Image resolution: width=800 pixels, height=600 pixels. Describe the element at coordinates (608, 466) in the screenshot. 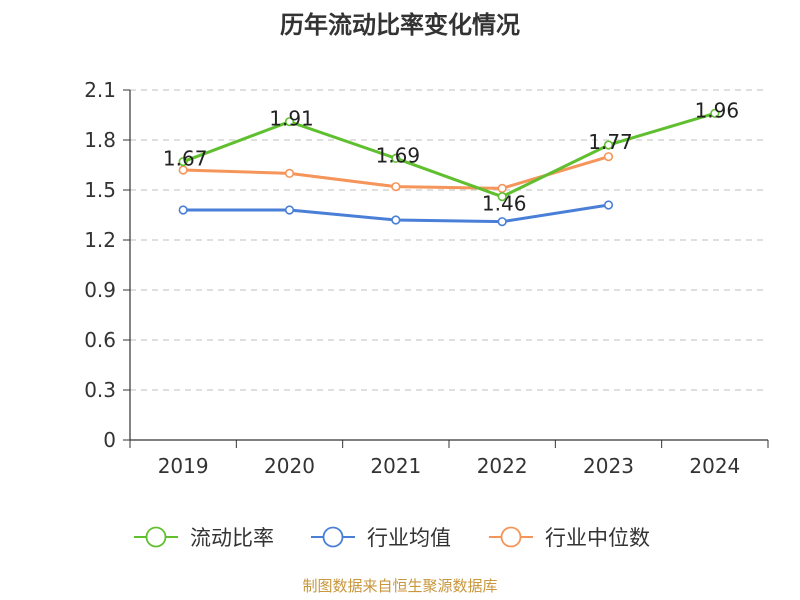

I see `x-tick-label: 2023` at that location.